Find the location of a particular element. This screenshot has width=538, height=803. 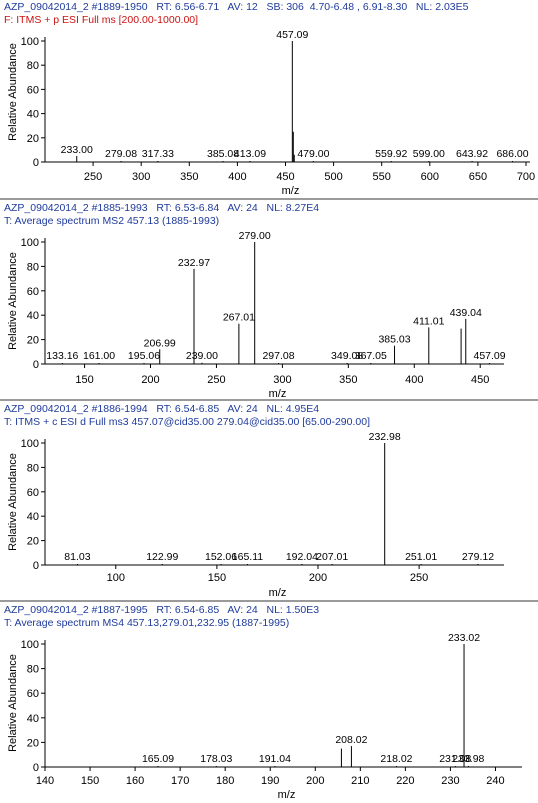

peak-label: 231.08 is located at coordinates (455, 759).